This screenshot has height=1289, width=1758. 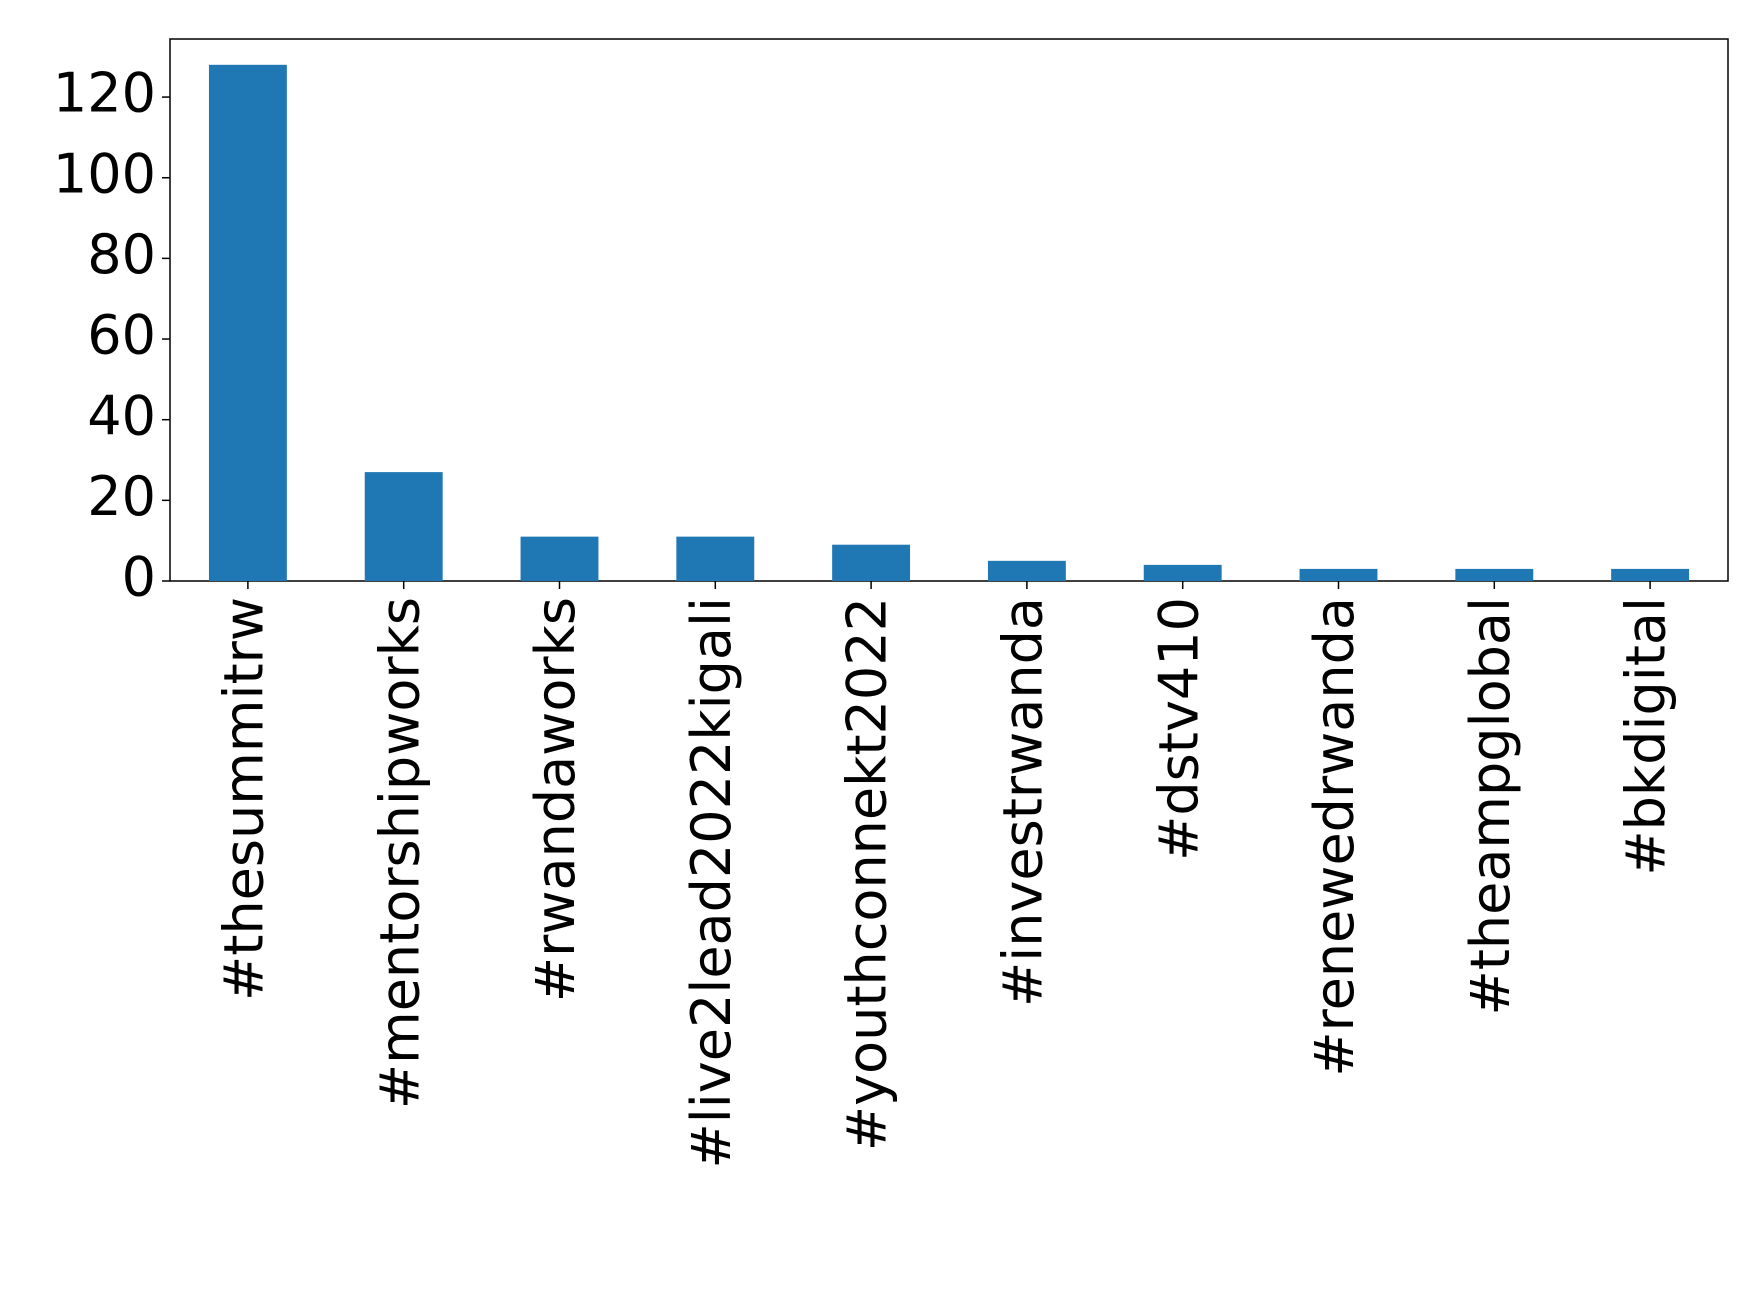 I want to click on y-tick-label: 120, so click(x=104, y=93).